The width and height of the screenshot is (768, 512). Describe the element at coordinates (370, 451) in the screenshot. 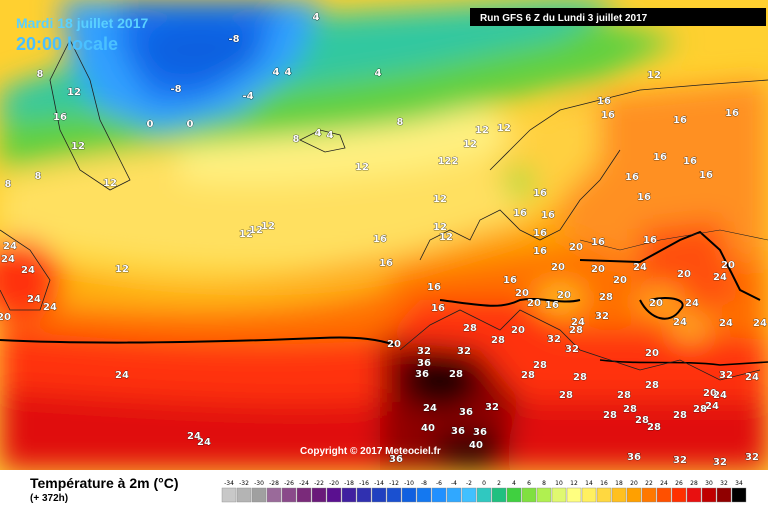

I see `copyright-text: Copyright © 2017 Meteociel.fr` at that location.